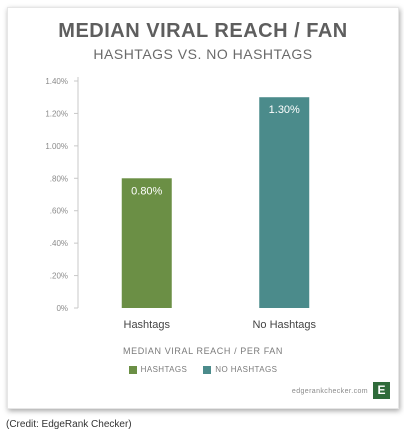 The width and height of the screenshot is (404, 440). Describe the element at coordinates (203, 351) in the screenshot. I see `x-axis-label: MEDIAN VIRAL REACH / PER FAN` at that location.